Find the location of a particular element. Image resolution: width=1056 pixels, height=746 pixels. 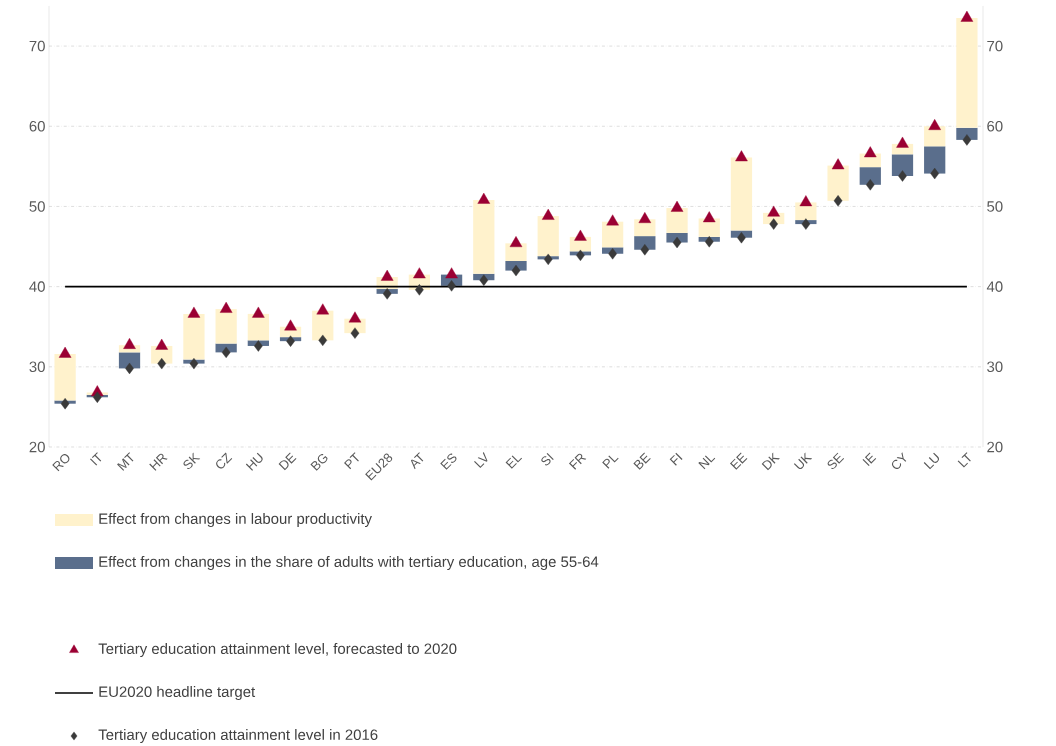

x-tick-label: IT is located at coordinates (96, 459).